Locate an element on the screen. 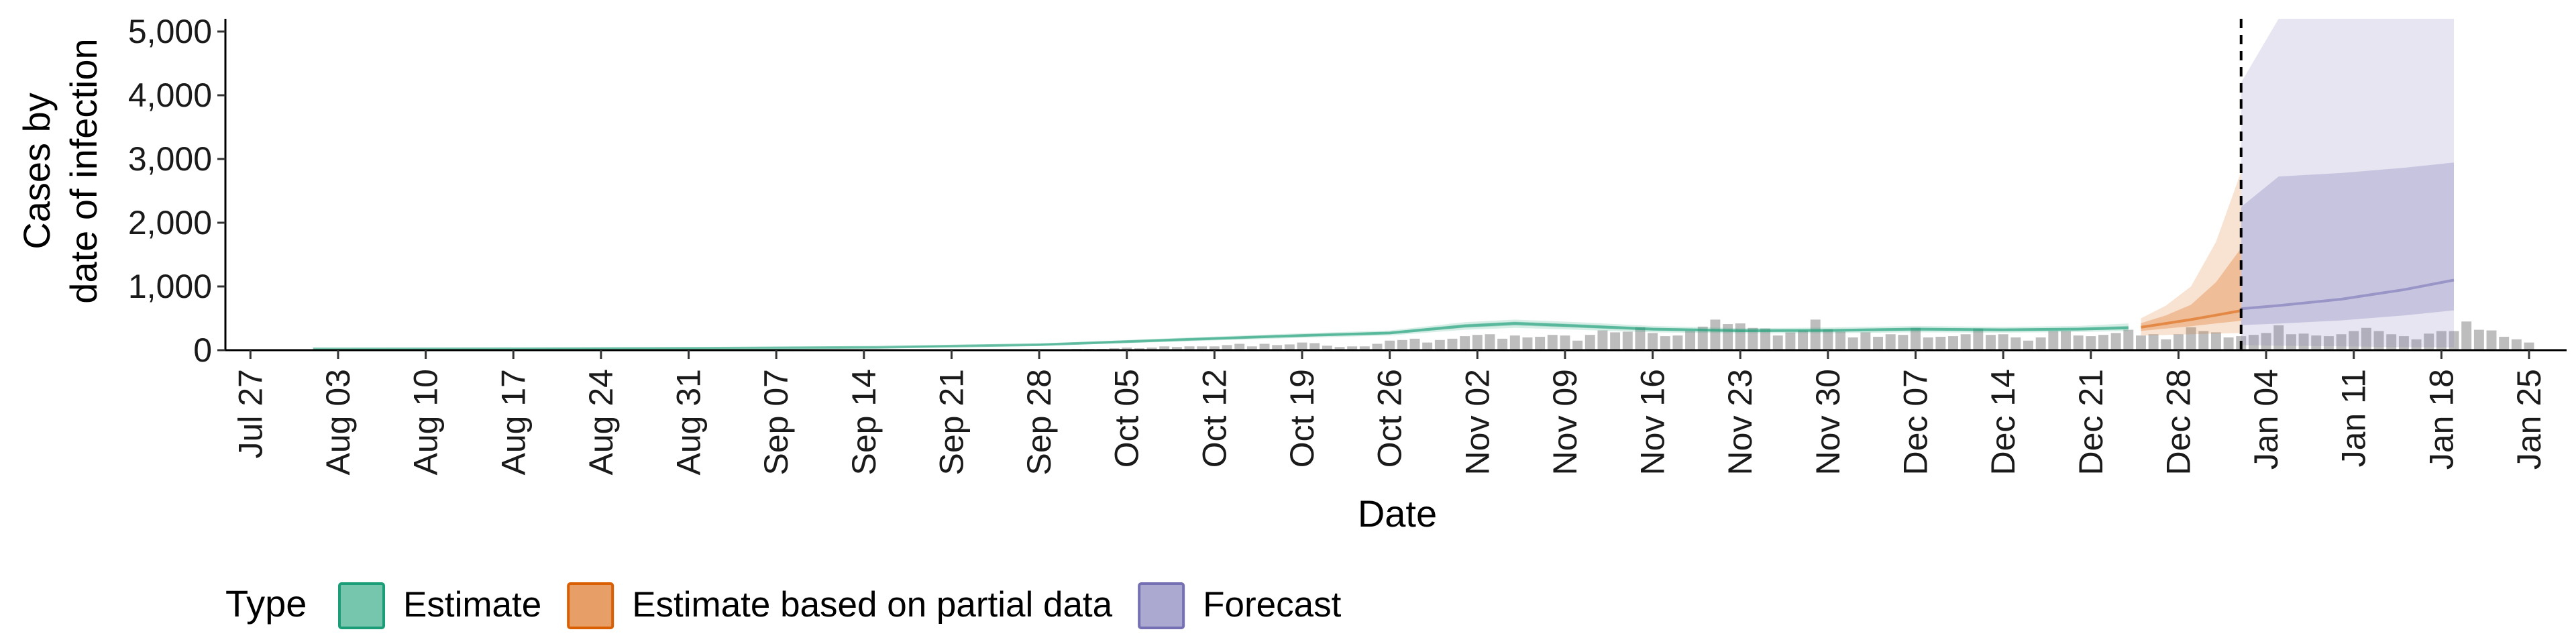  x-tick-label: Aug 17 is located at coordinates (513, 422).